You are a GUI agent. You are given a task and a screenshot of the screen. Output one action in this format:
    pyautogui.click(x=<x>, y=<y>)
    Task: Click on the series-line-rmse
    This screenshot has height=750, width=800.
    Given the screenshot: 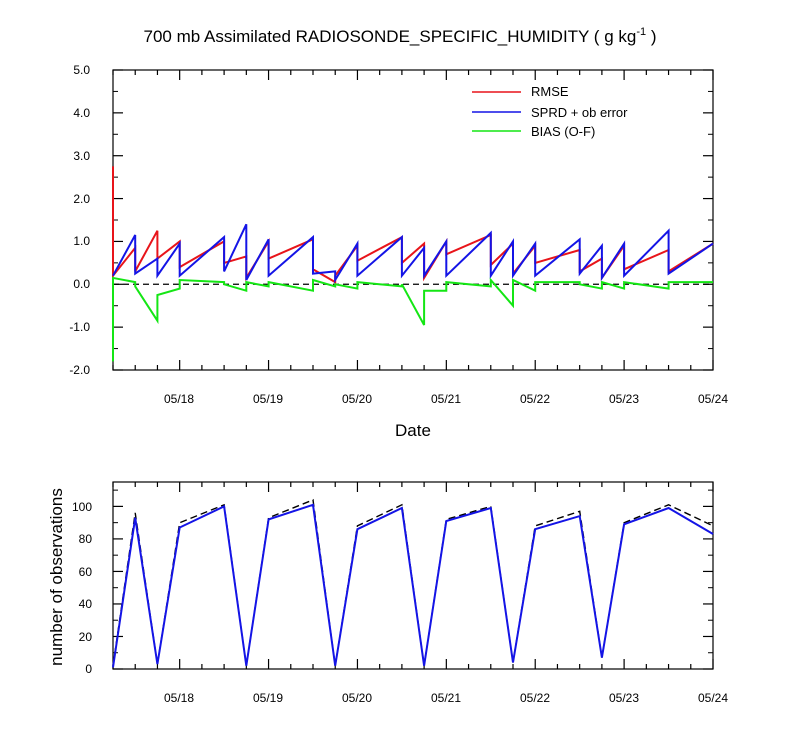 What is the action you would take?
    pyautogui.click(x=413, y=225)
    